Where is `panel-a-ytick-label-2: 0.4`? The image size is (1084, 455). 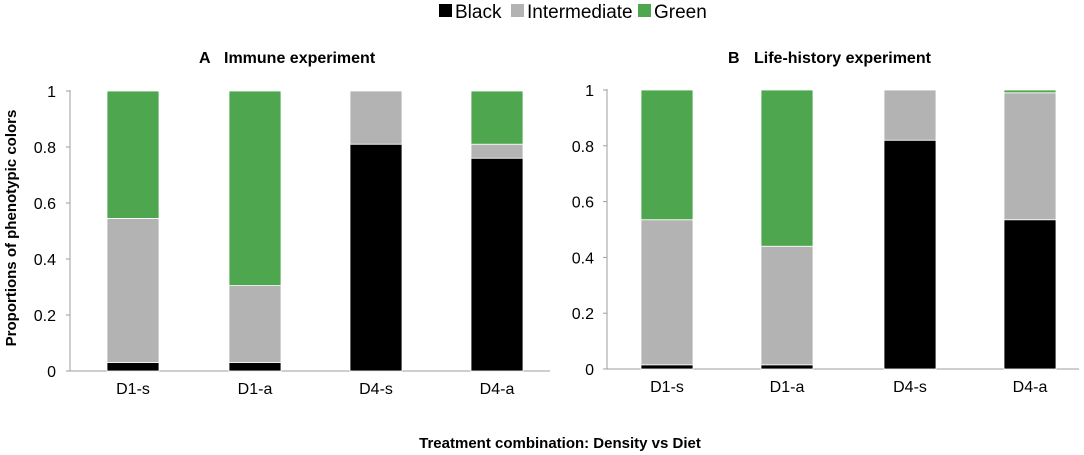
panel-a-ytick-label-2: 0.4 is located at coordinates (45, 260).